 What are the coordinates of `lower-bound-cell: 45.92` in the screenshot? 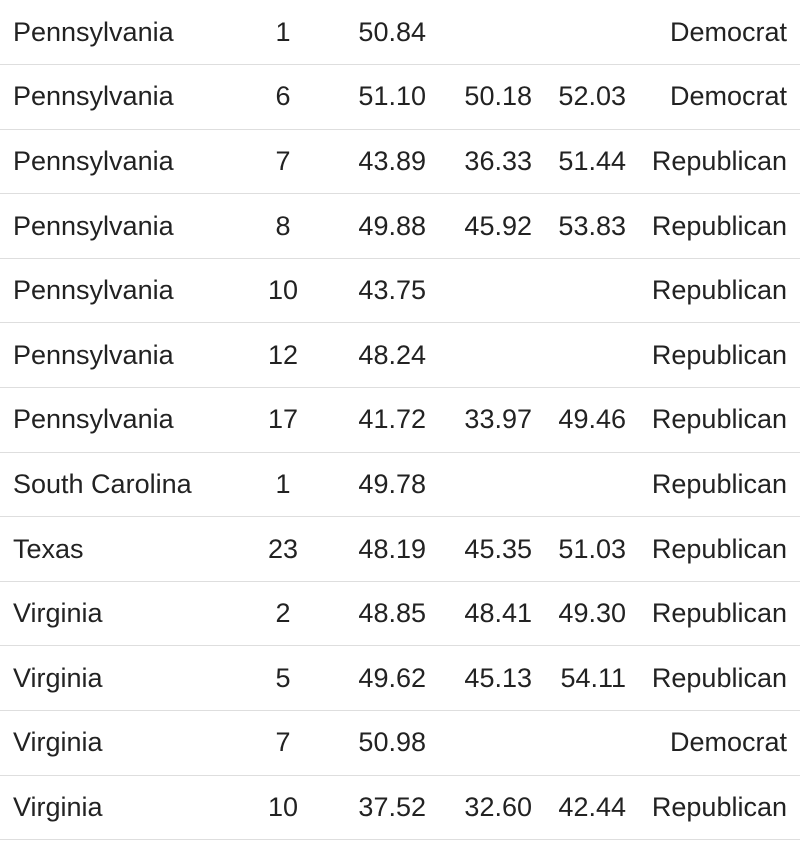 It's located at (498, 225).